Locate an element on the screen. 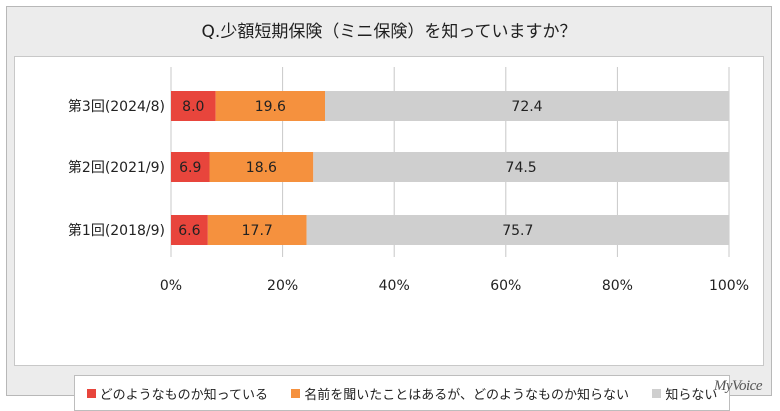 The height and width of the screenshot is (411, 780). category-label: 第2回(2021/9) is located at coordinates (116, 167).